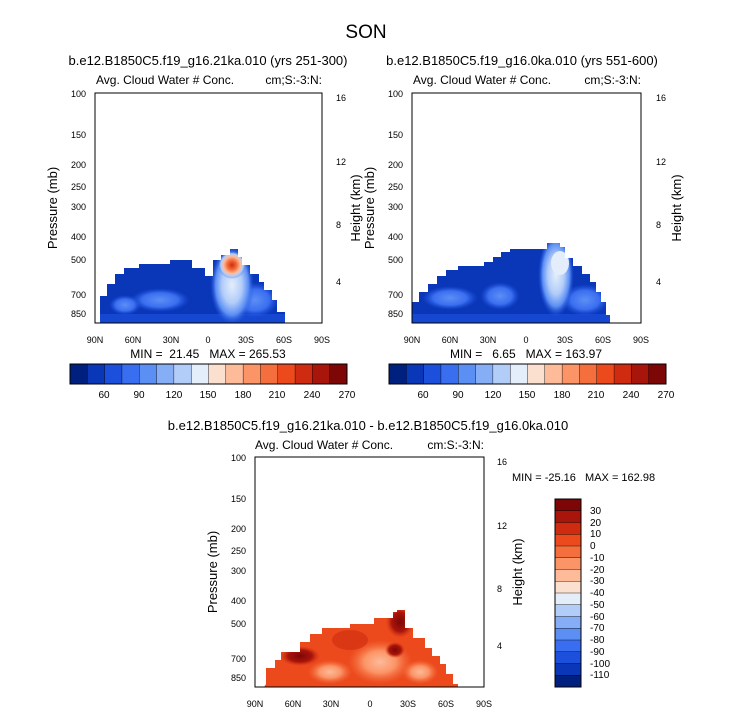 Image resolution: width=733 pixels, height=712 pixels. Describe the element at coordinates (517, 571) in the screenshot. I see `panel-3-ylabel-right: Height (km)` at that location.